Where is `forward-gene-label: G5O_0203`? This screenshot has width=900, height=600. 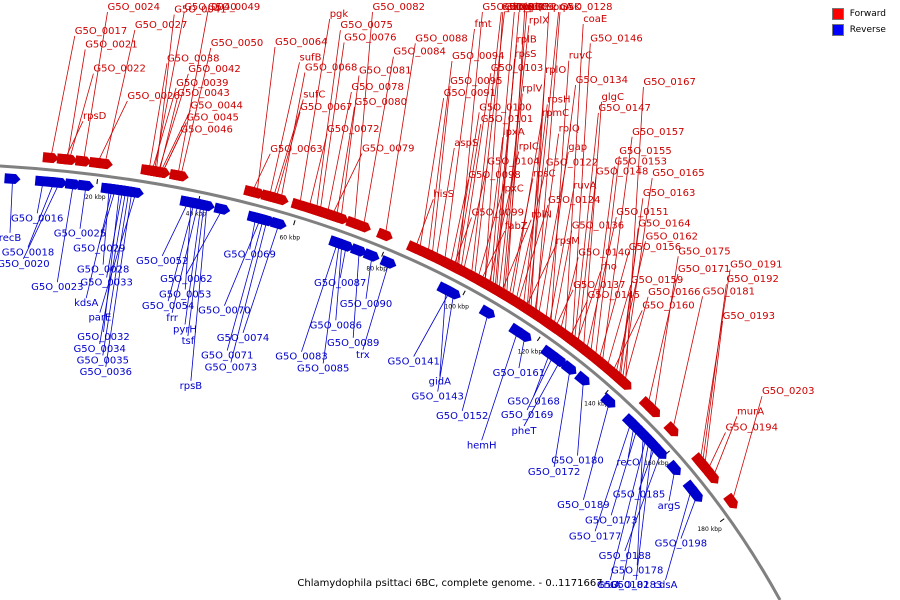
forward-gene-label: G5O_0203 is located at coordinates (788, 391).